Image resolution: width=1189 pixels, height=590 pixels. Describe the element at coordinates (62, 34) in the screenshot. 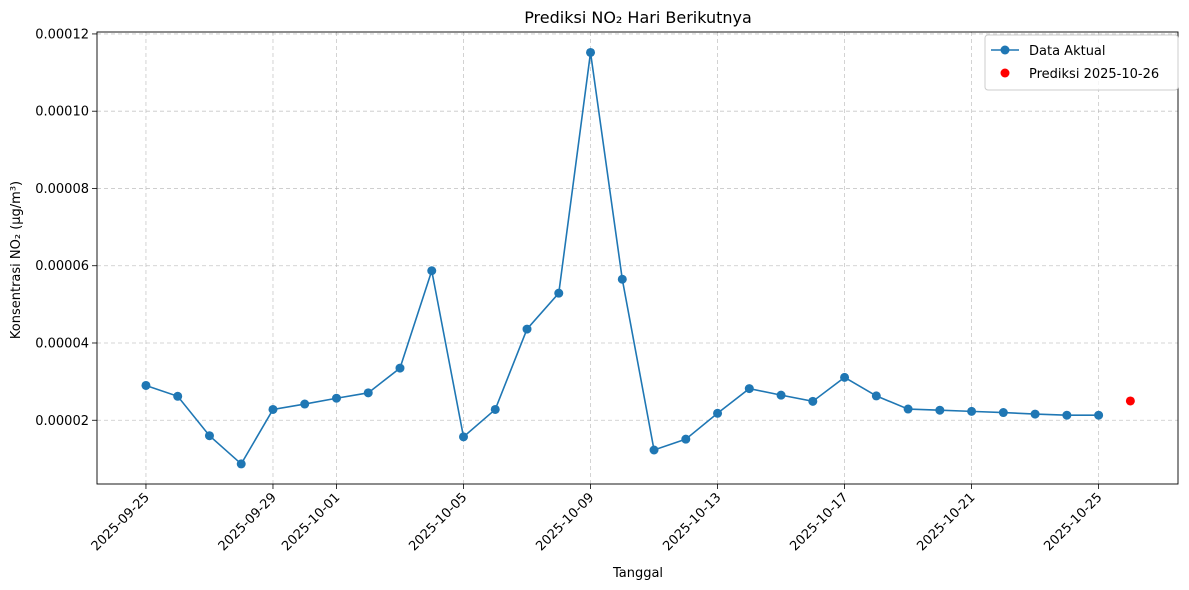

I see `y-tick-label: 0.00012` at that location.